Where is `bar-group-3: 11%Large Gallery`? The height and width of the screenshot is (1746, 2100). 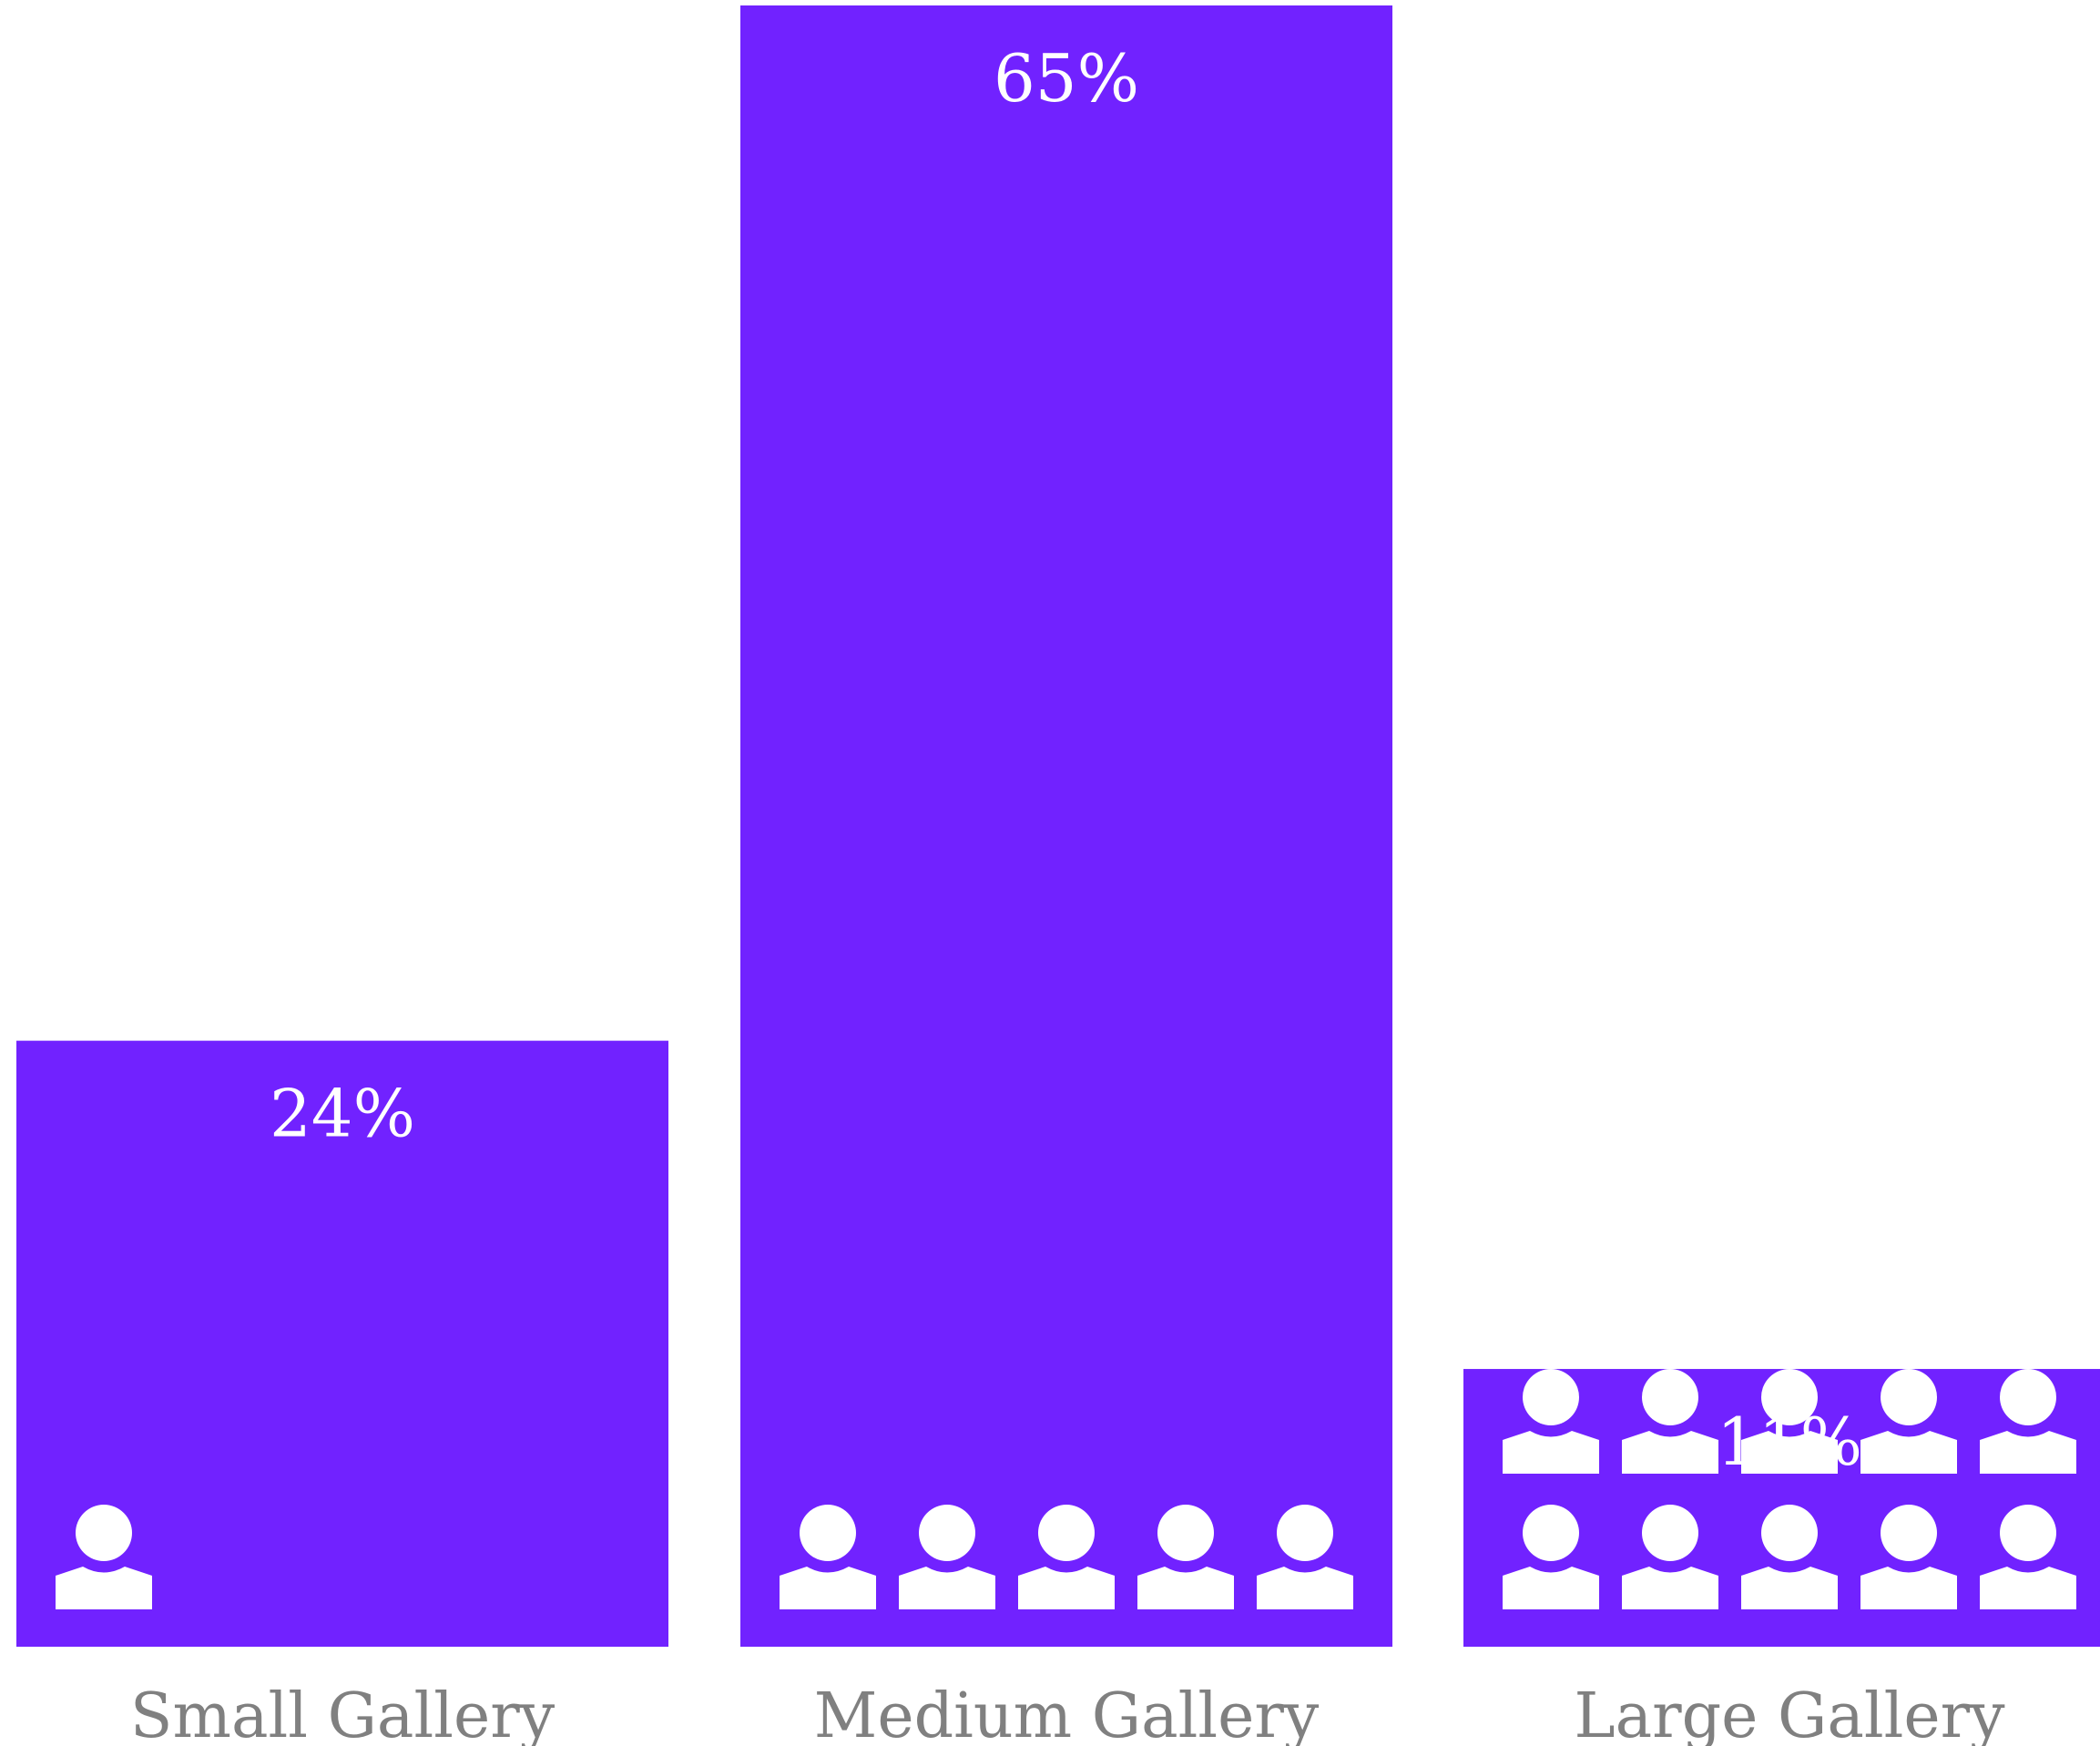
bar-group-3: 11%Large Gallery is located at coordinates (1781, 1558).